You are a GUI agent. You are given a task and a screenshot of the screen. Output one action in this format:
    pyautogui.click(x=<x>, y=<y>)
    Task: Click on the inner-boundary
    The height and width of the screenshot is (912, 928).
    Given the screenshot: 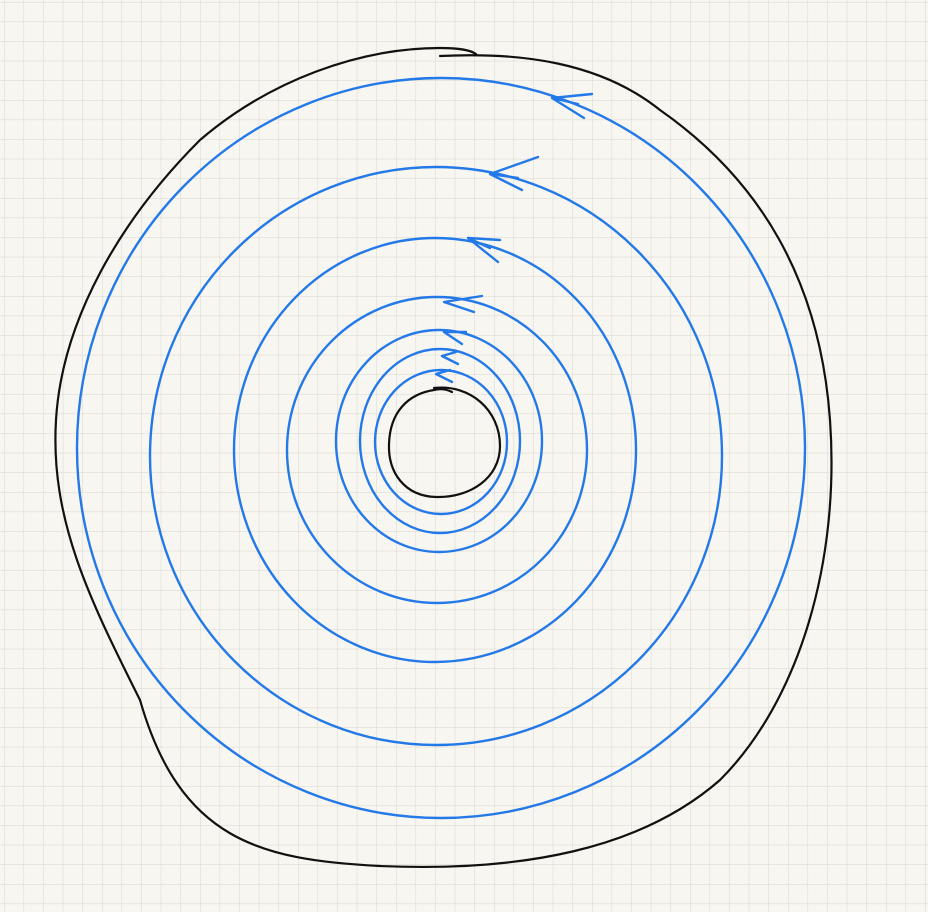 What is the action you would take?
    pyautogui.click(x=444, y=442)
    